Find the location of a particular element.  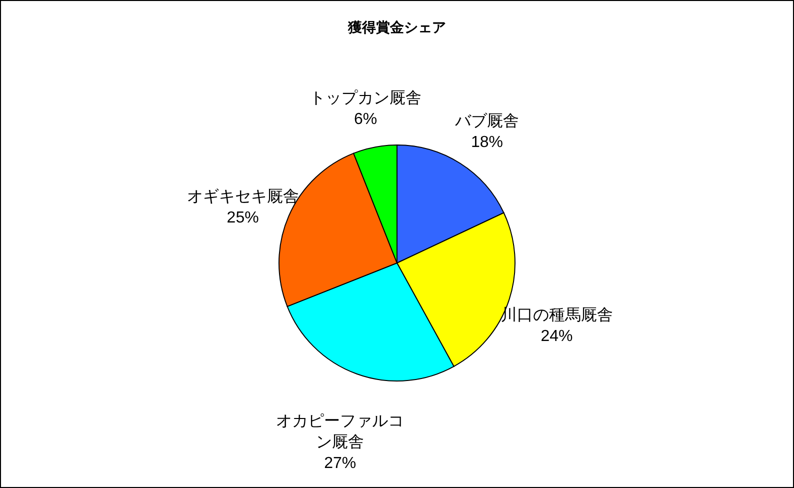

slice-label: トップカン厩舎 is located at coordinates (366, 97).